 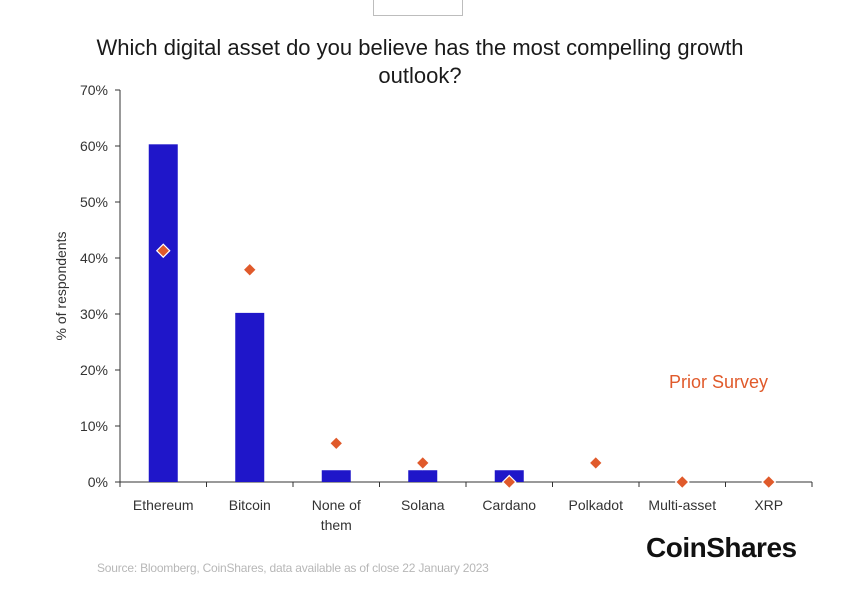 What do you see at coordinates (336, 476) in the screenshot?
I see `bar-none-of-them` at bounding box center [336, 476].